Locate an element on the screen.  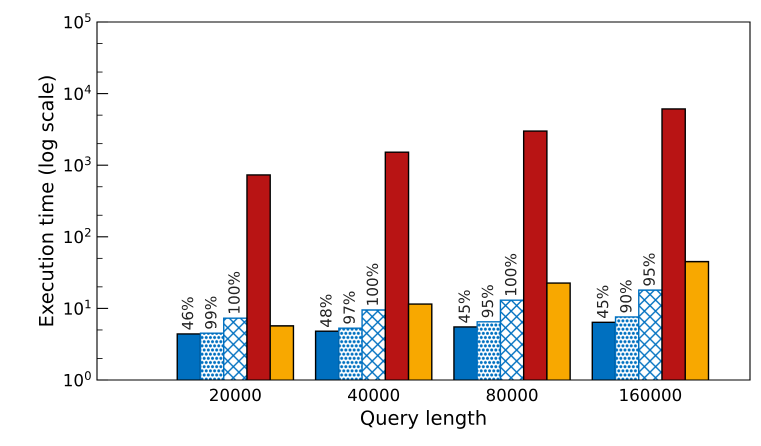
x-tick-label: 80000 is located at coordinates (512, 395).